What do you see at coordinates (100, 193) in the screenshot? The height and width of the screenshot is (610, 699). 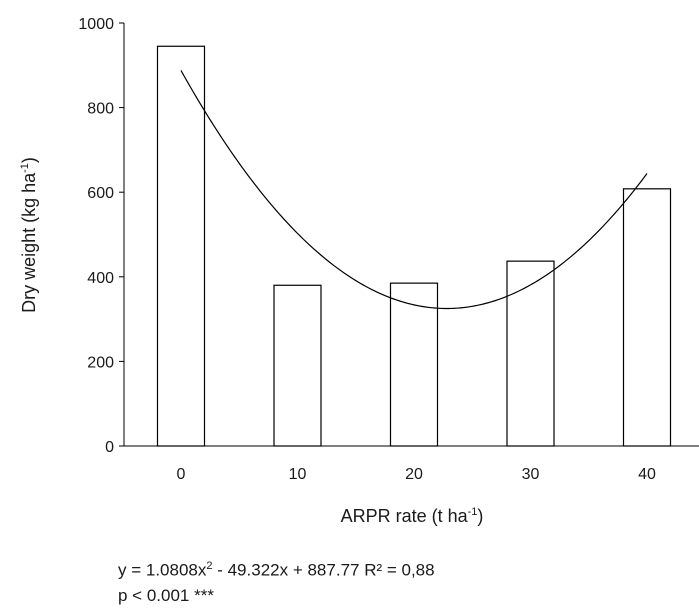 I see `y-tick-label: 600` at bounding box center [100, 193].